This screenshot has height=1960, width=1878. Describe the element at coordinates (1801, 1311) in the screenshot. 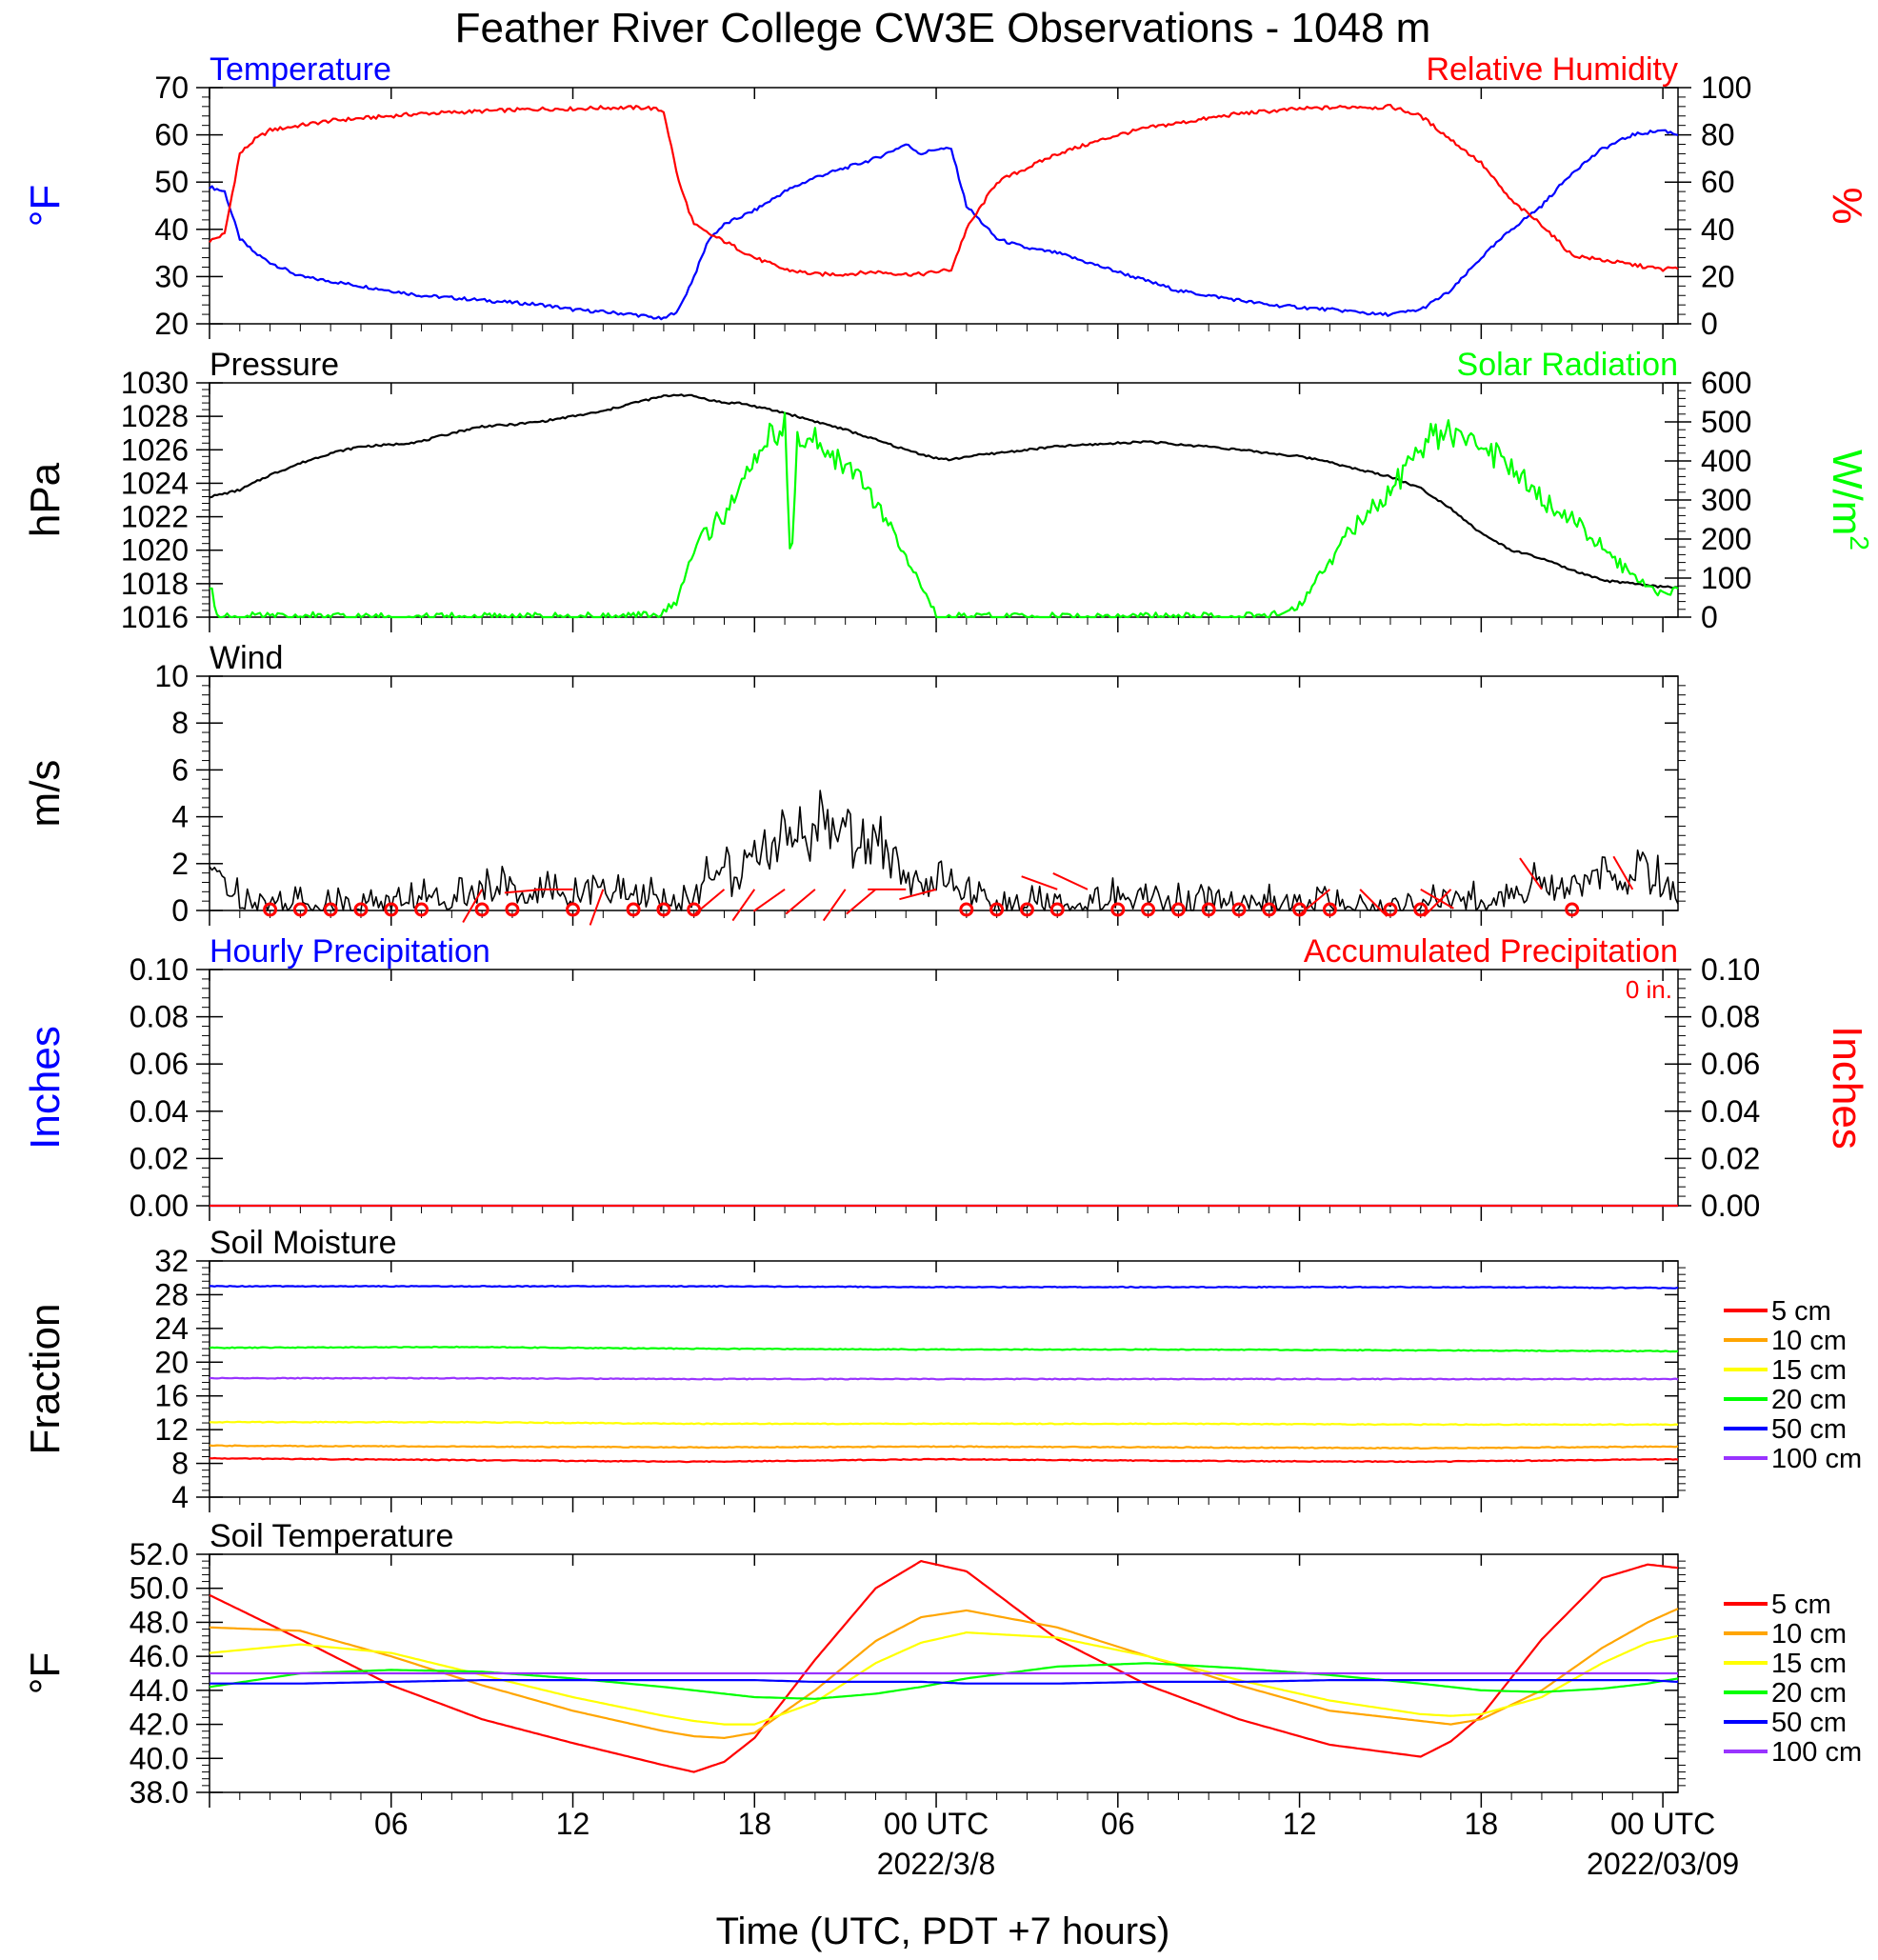

I see `legend-label: 5 cm` at that location.